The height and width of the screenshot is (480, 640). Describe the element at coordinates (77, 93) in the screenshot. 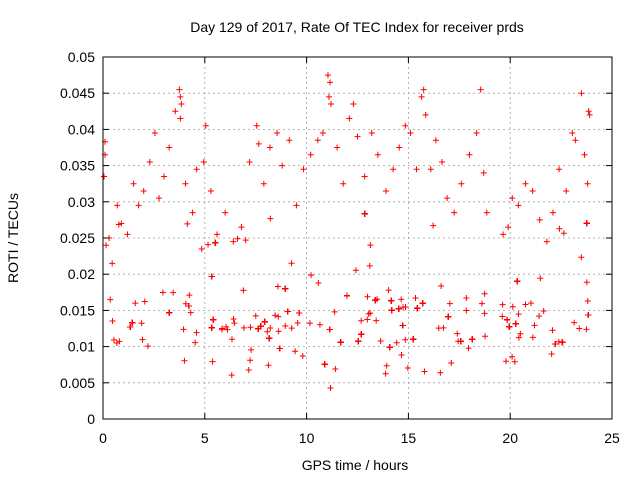

I see `y-tick-label: 0.045` at that location.